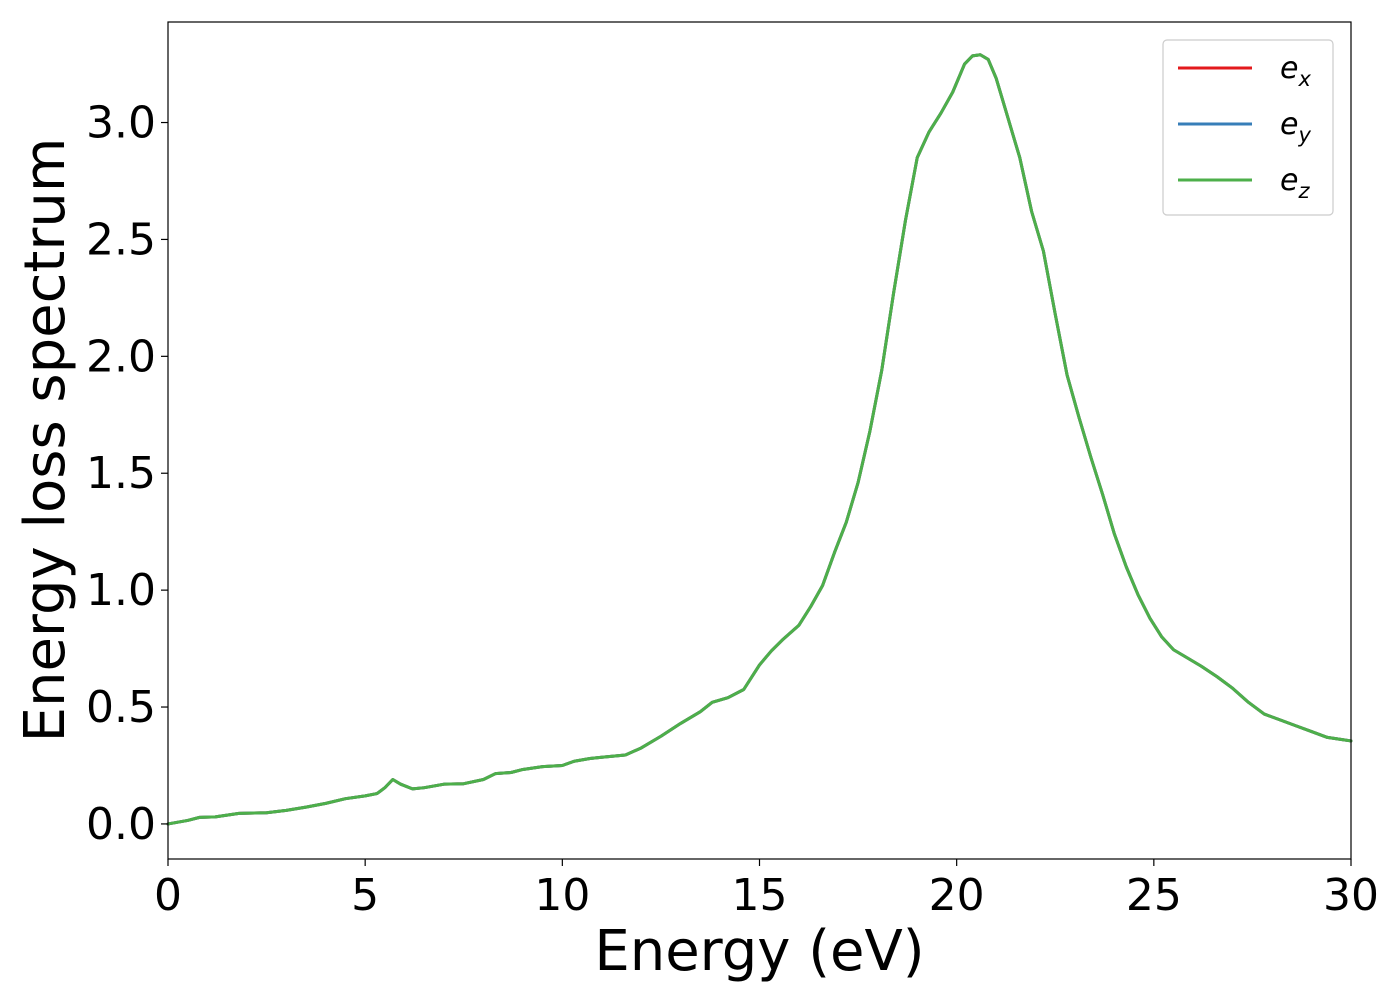 The image size is (1400, 1005). What do you see at coordinates (121, 123) in the screenshot?
I see `y-tick-label: 3.0` at bounding box center [121, 123].